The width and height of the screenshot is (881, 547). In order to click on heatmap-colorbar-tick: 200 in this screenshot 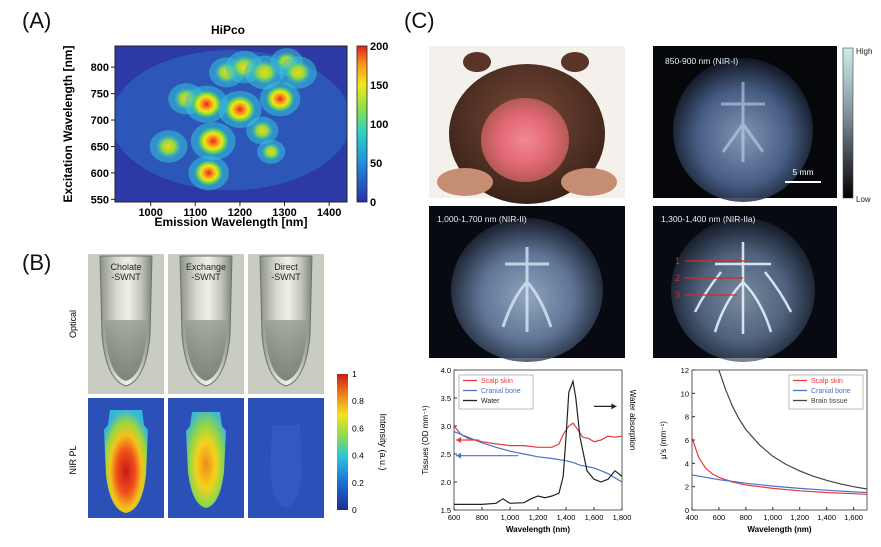, I will do `click(379, 47)`.